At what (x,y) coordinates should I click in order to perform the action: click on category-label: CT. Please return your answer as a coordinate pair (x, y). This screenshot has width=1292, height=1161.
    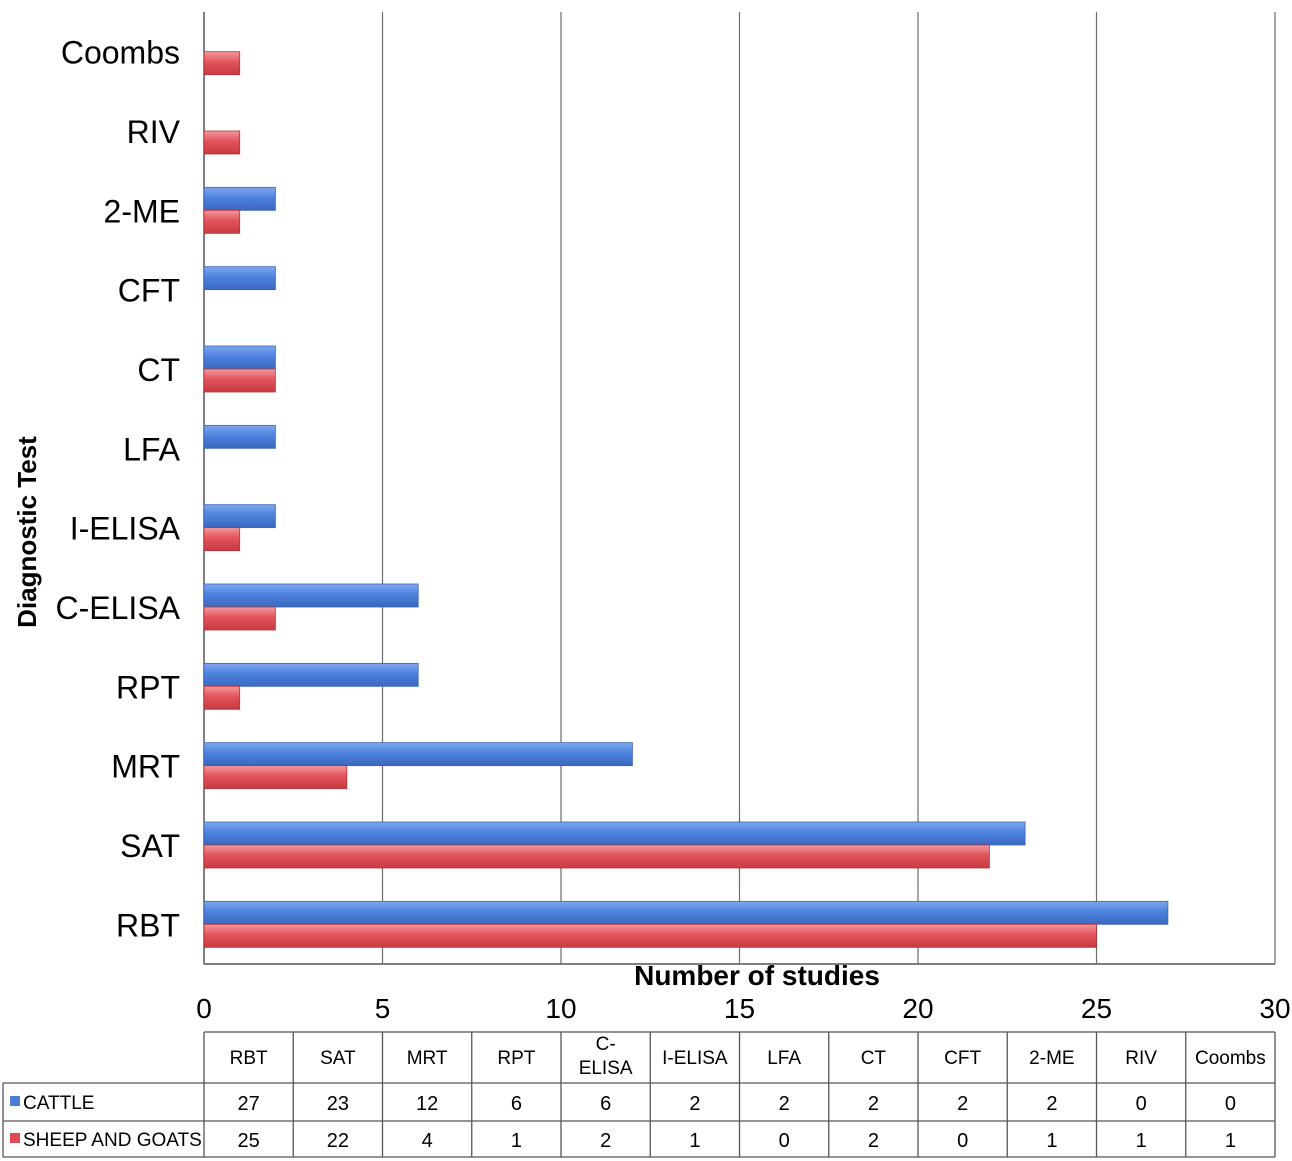
    Looking at the image, I should click on (158, 370).